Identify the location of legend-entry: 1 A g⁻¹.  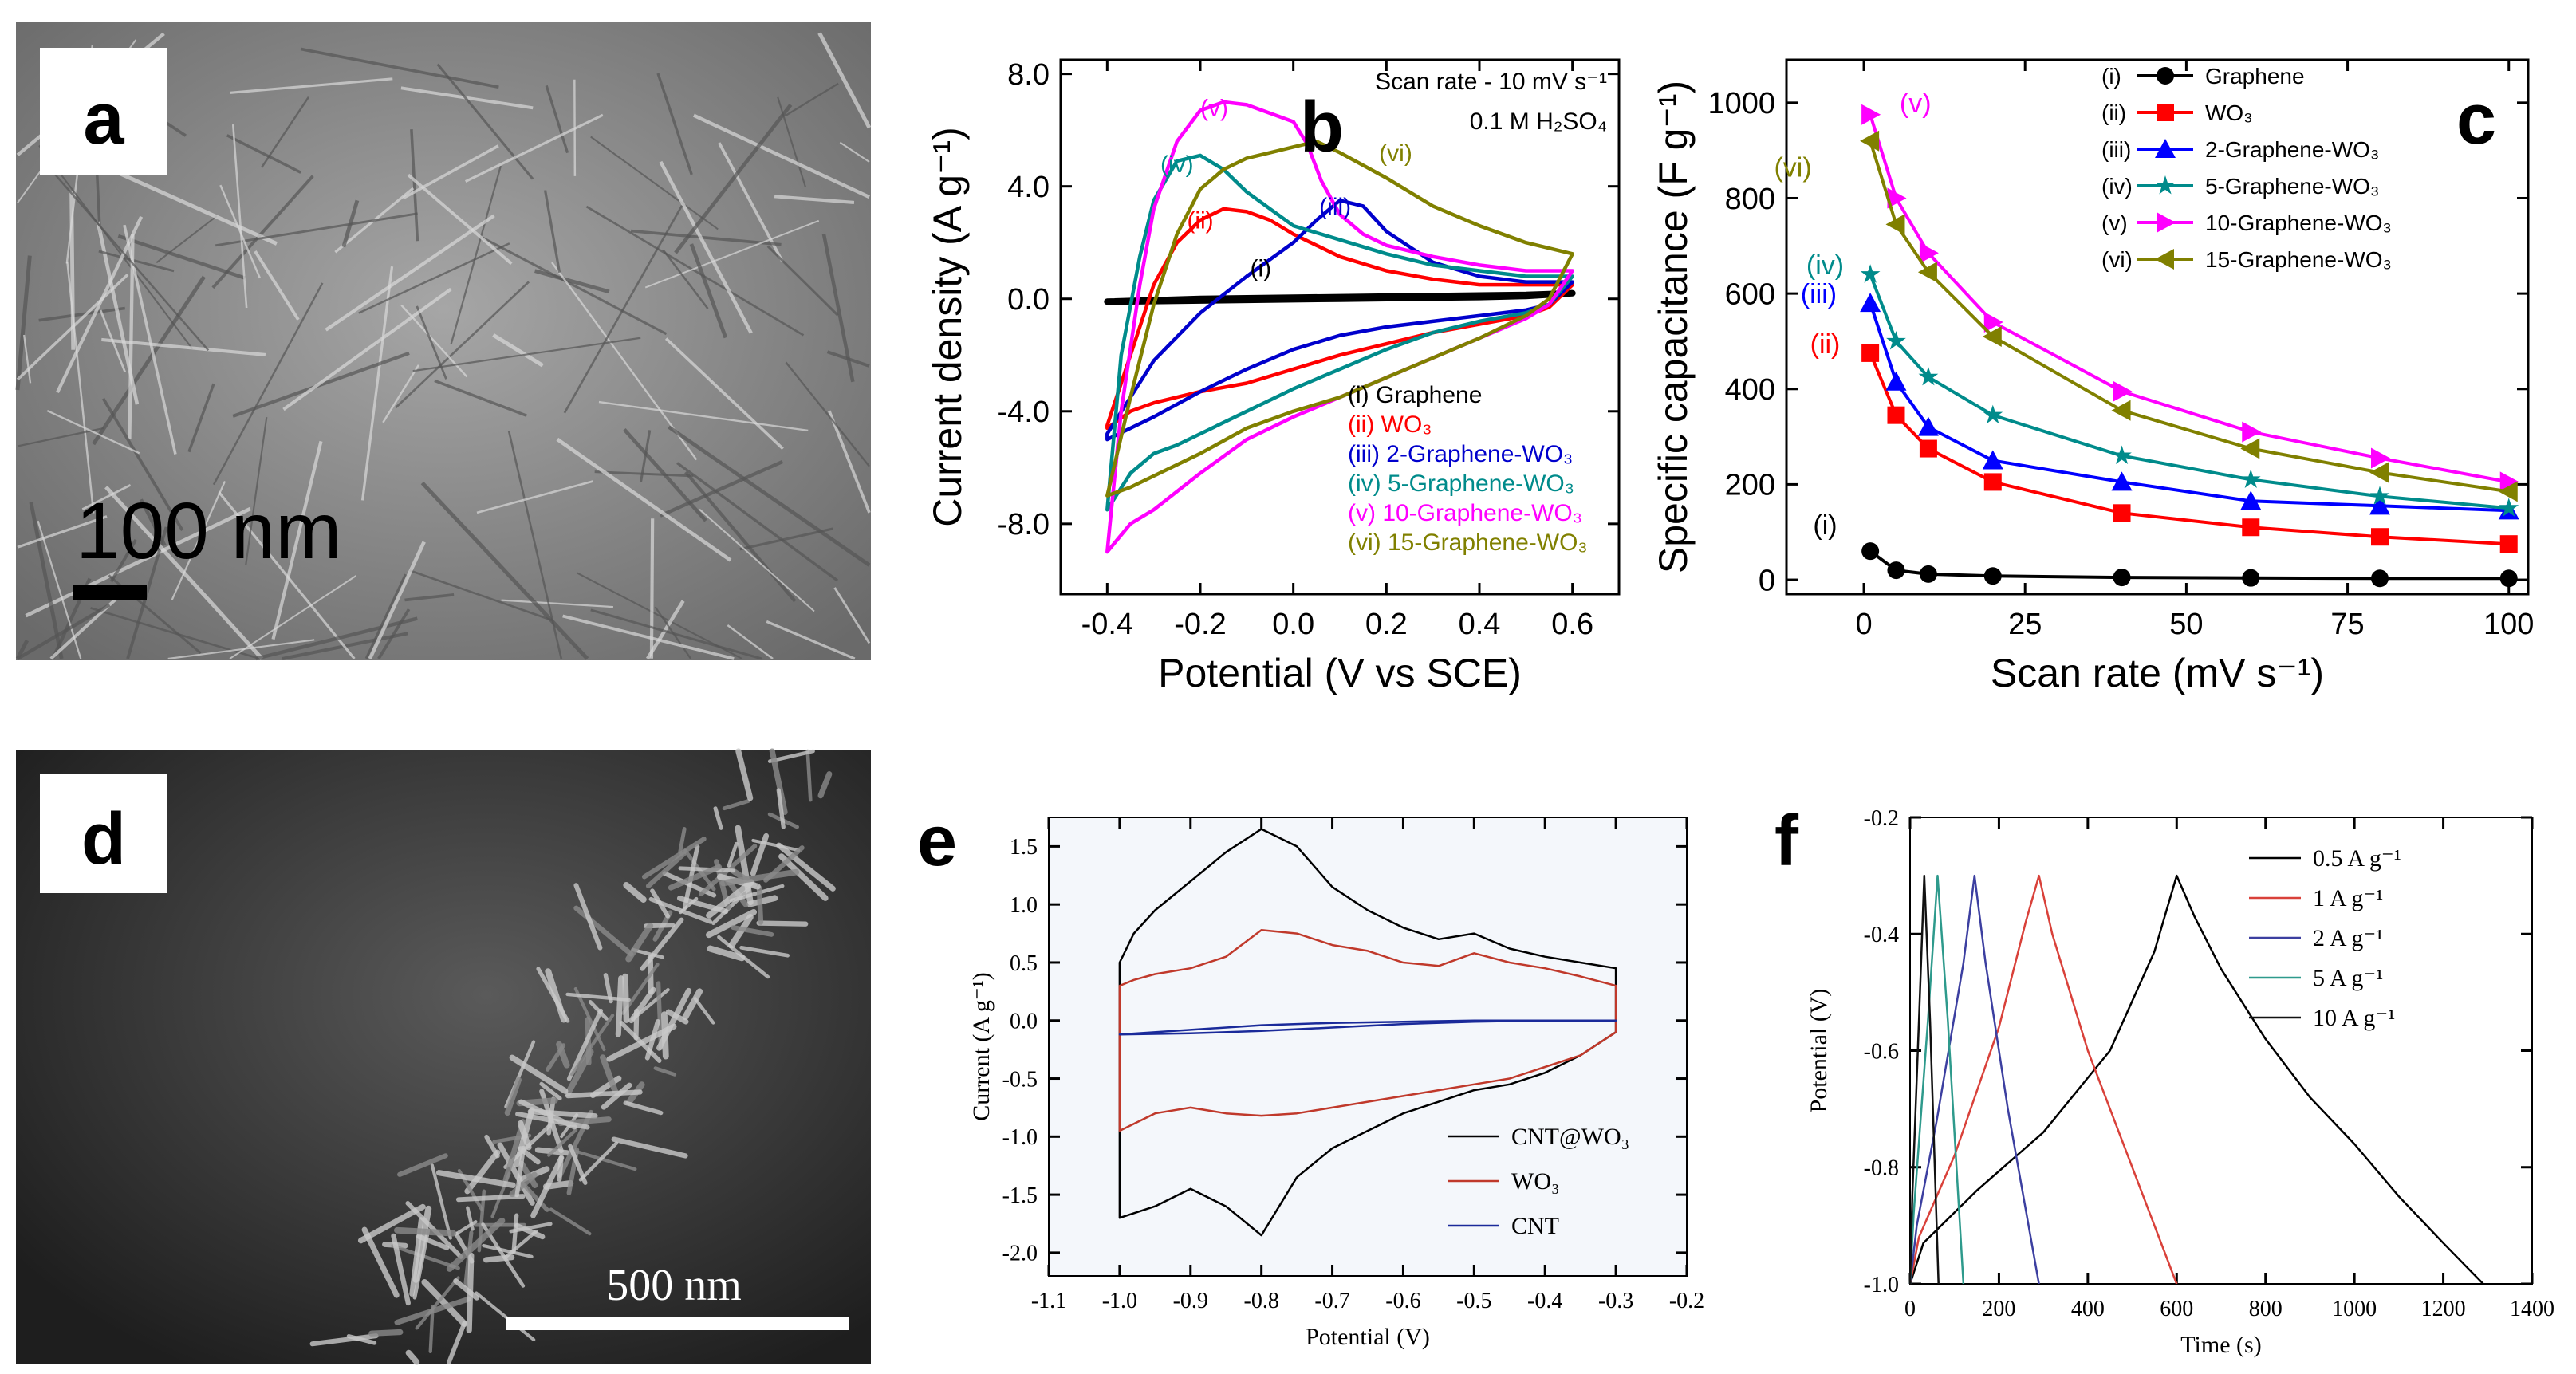
(2348, 898).